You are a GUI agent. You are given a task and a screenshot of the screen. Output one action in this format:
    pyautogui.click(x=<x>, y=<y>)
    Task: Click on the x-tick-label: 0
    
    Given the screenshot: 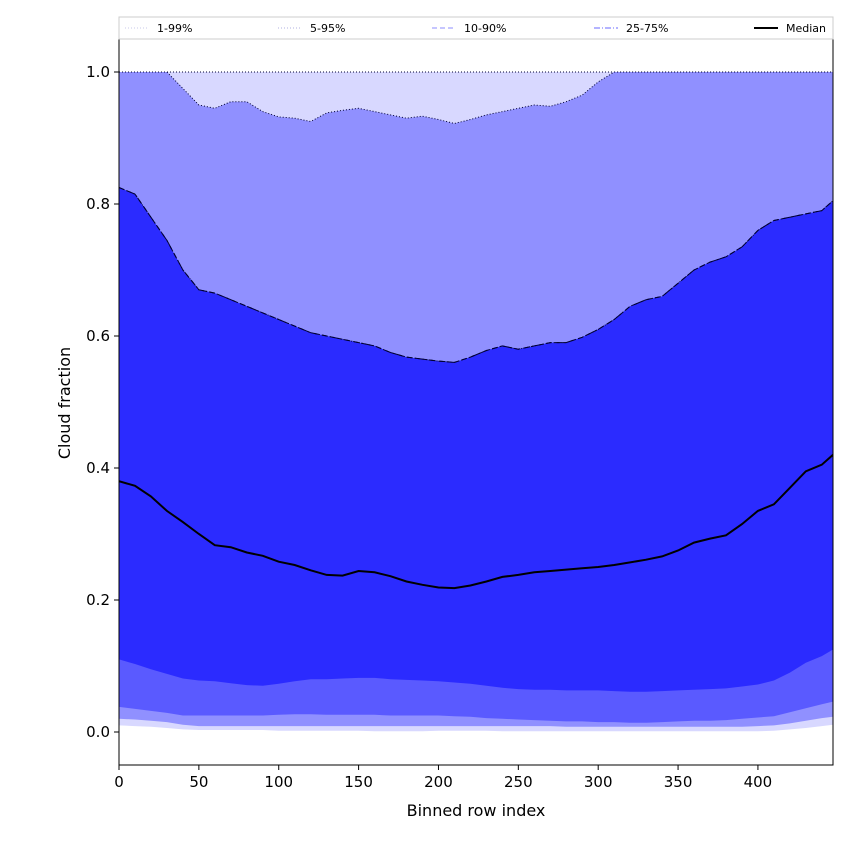 What is the action you would take?
    pyautogui.click(x=119, y=782)
    